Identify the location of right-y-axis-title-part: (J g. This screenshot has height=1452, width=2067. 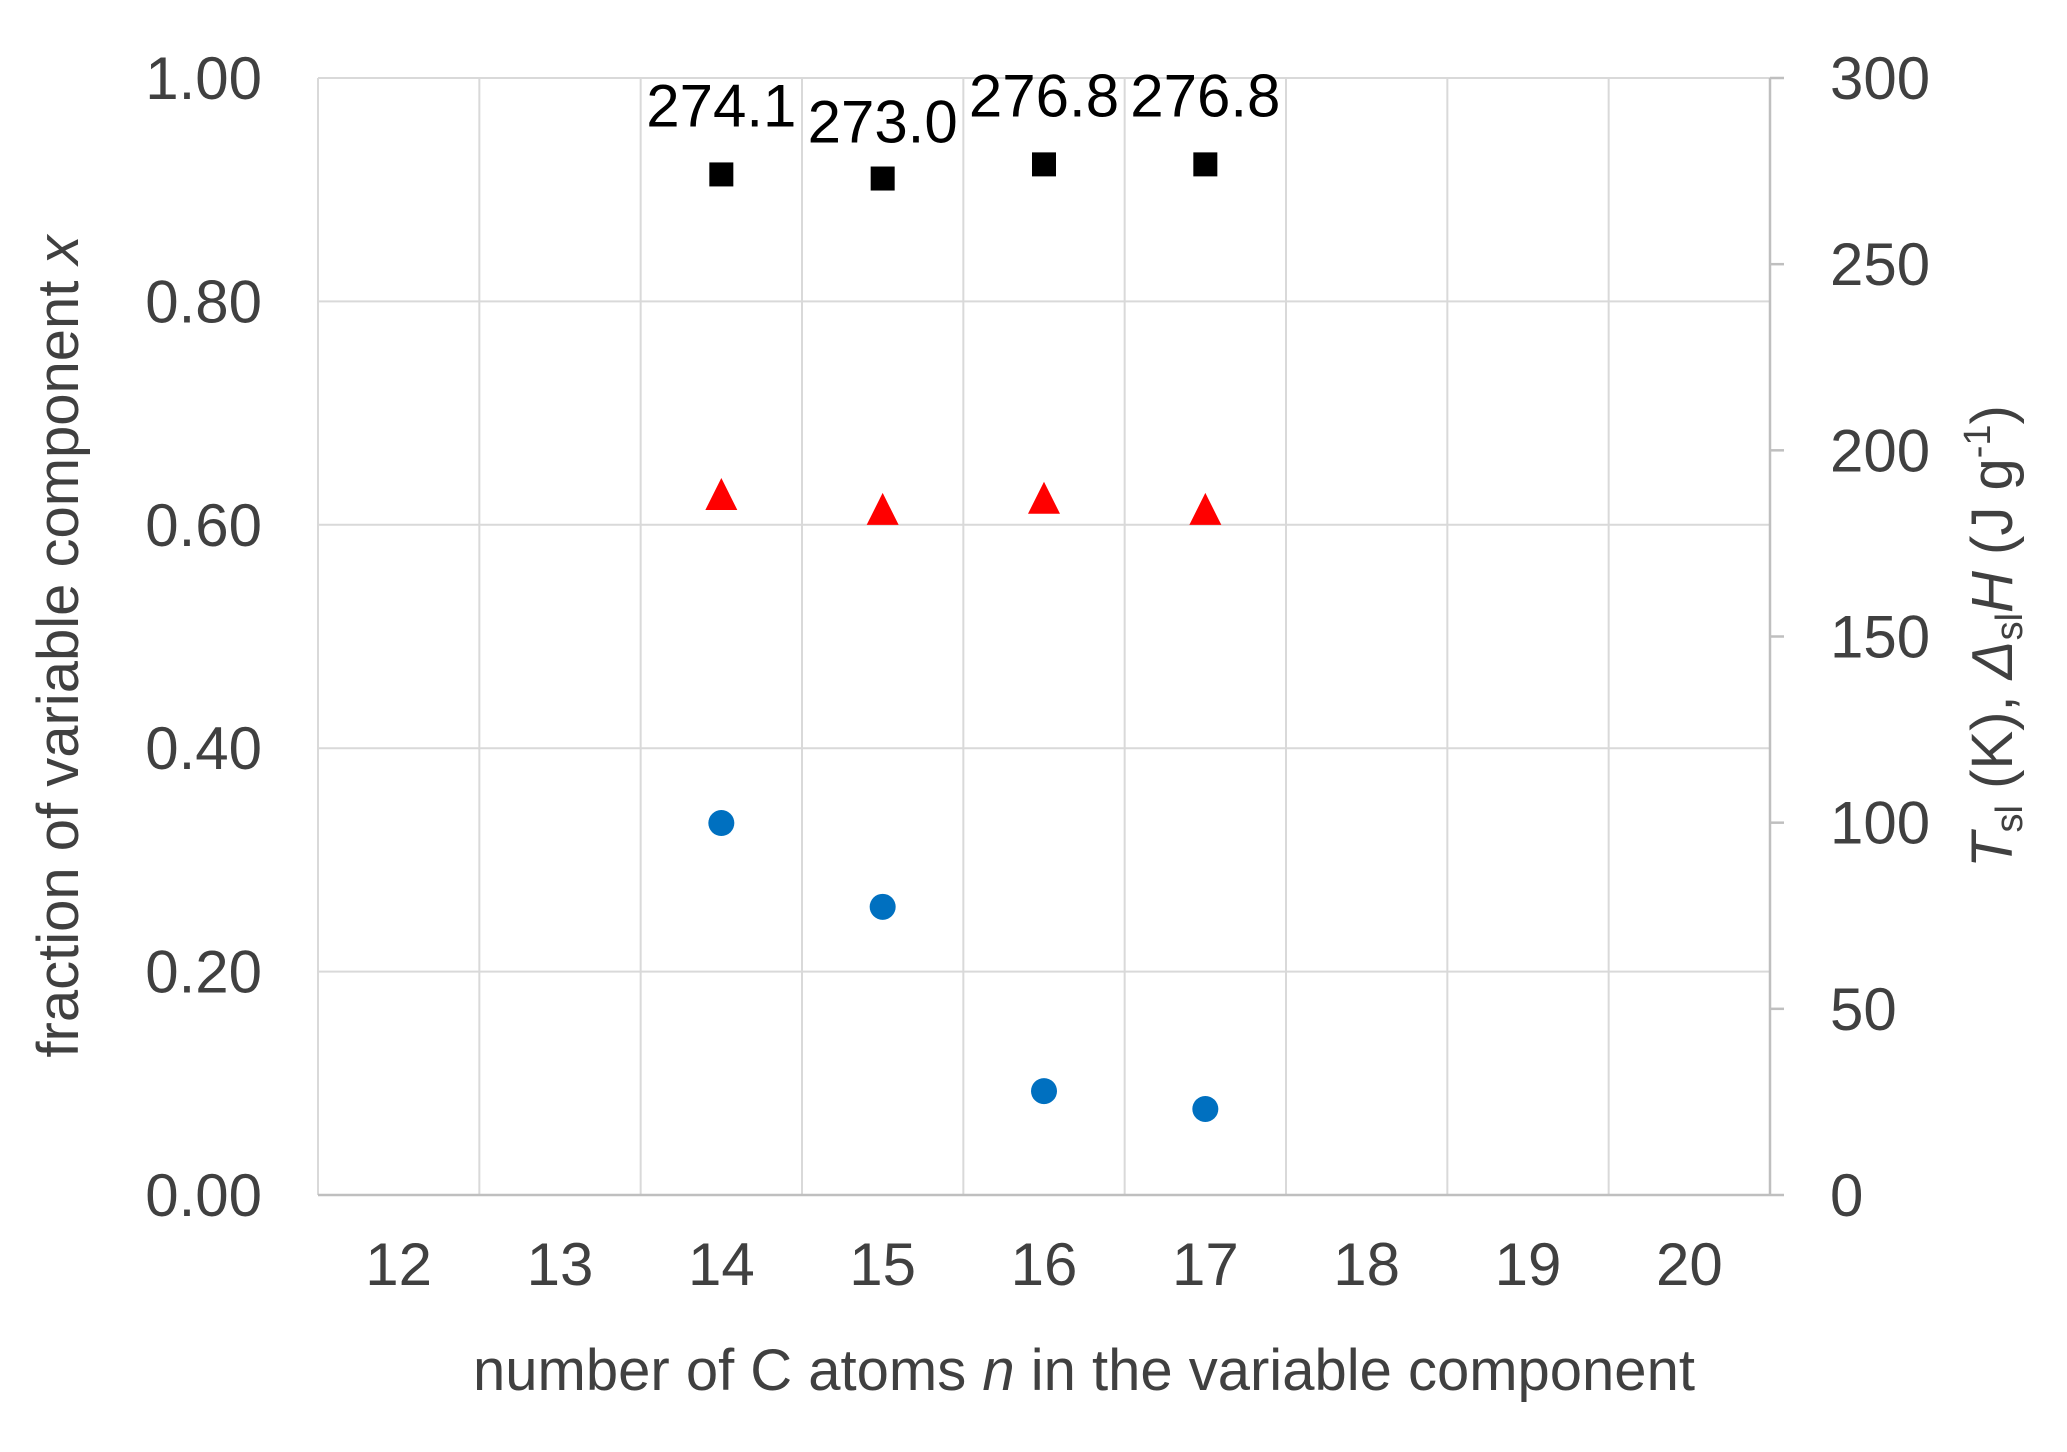
(1992, 514).